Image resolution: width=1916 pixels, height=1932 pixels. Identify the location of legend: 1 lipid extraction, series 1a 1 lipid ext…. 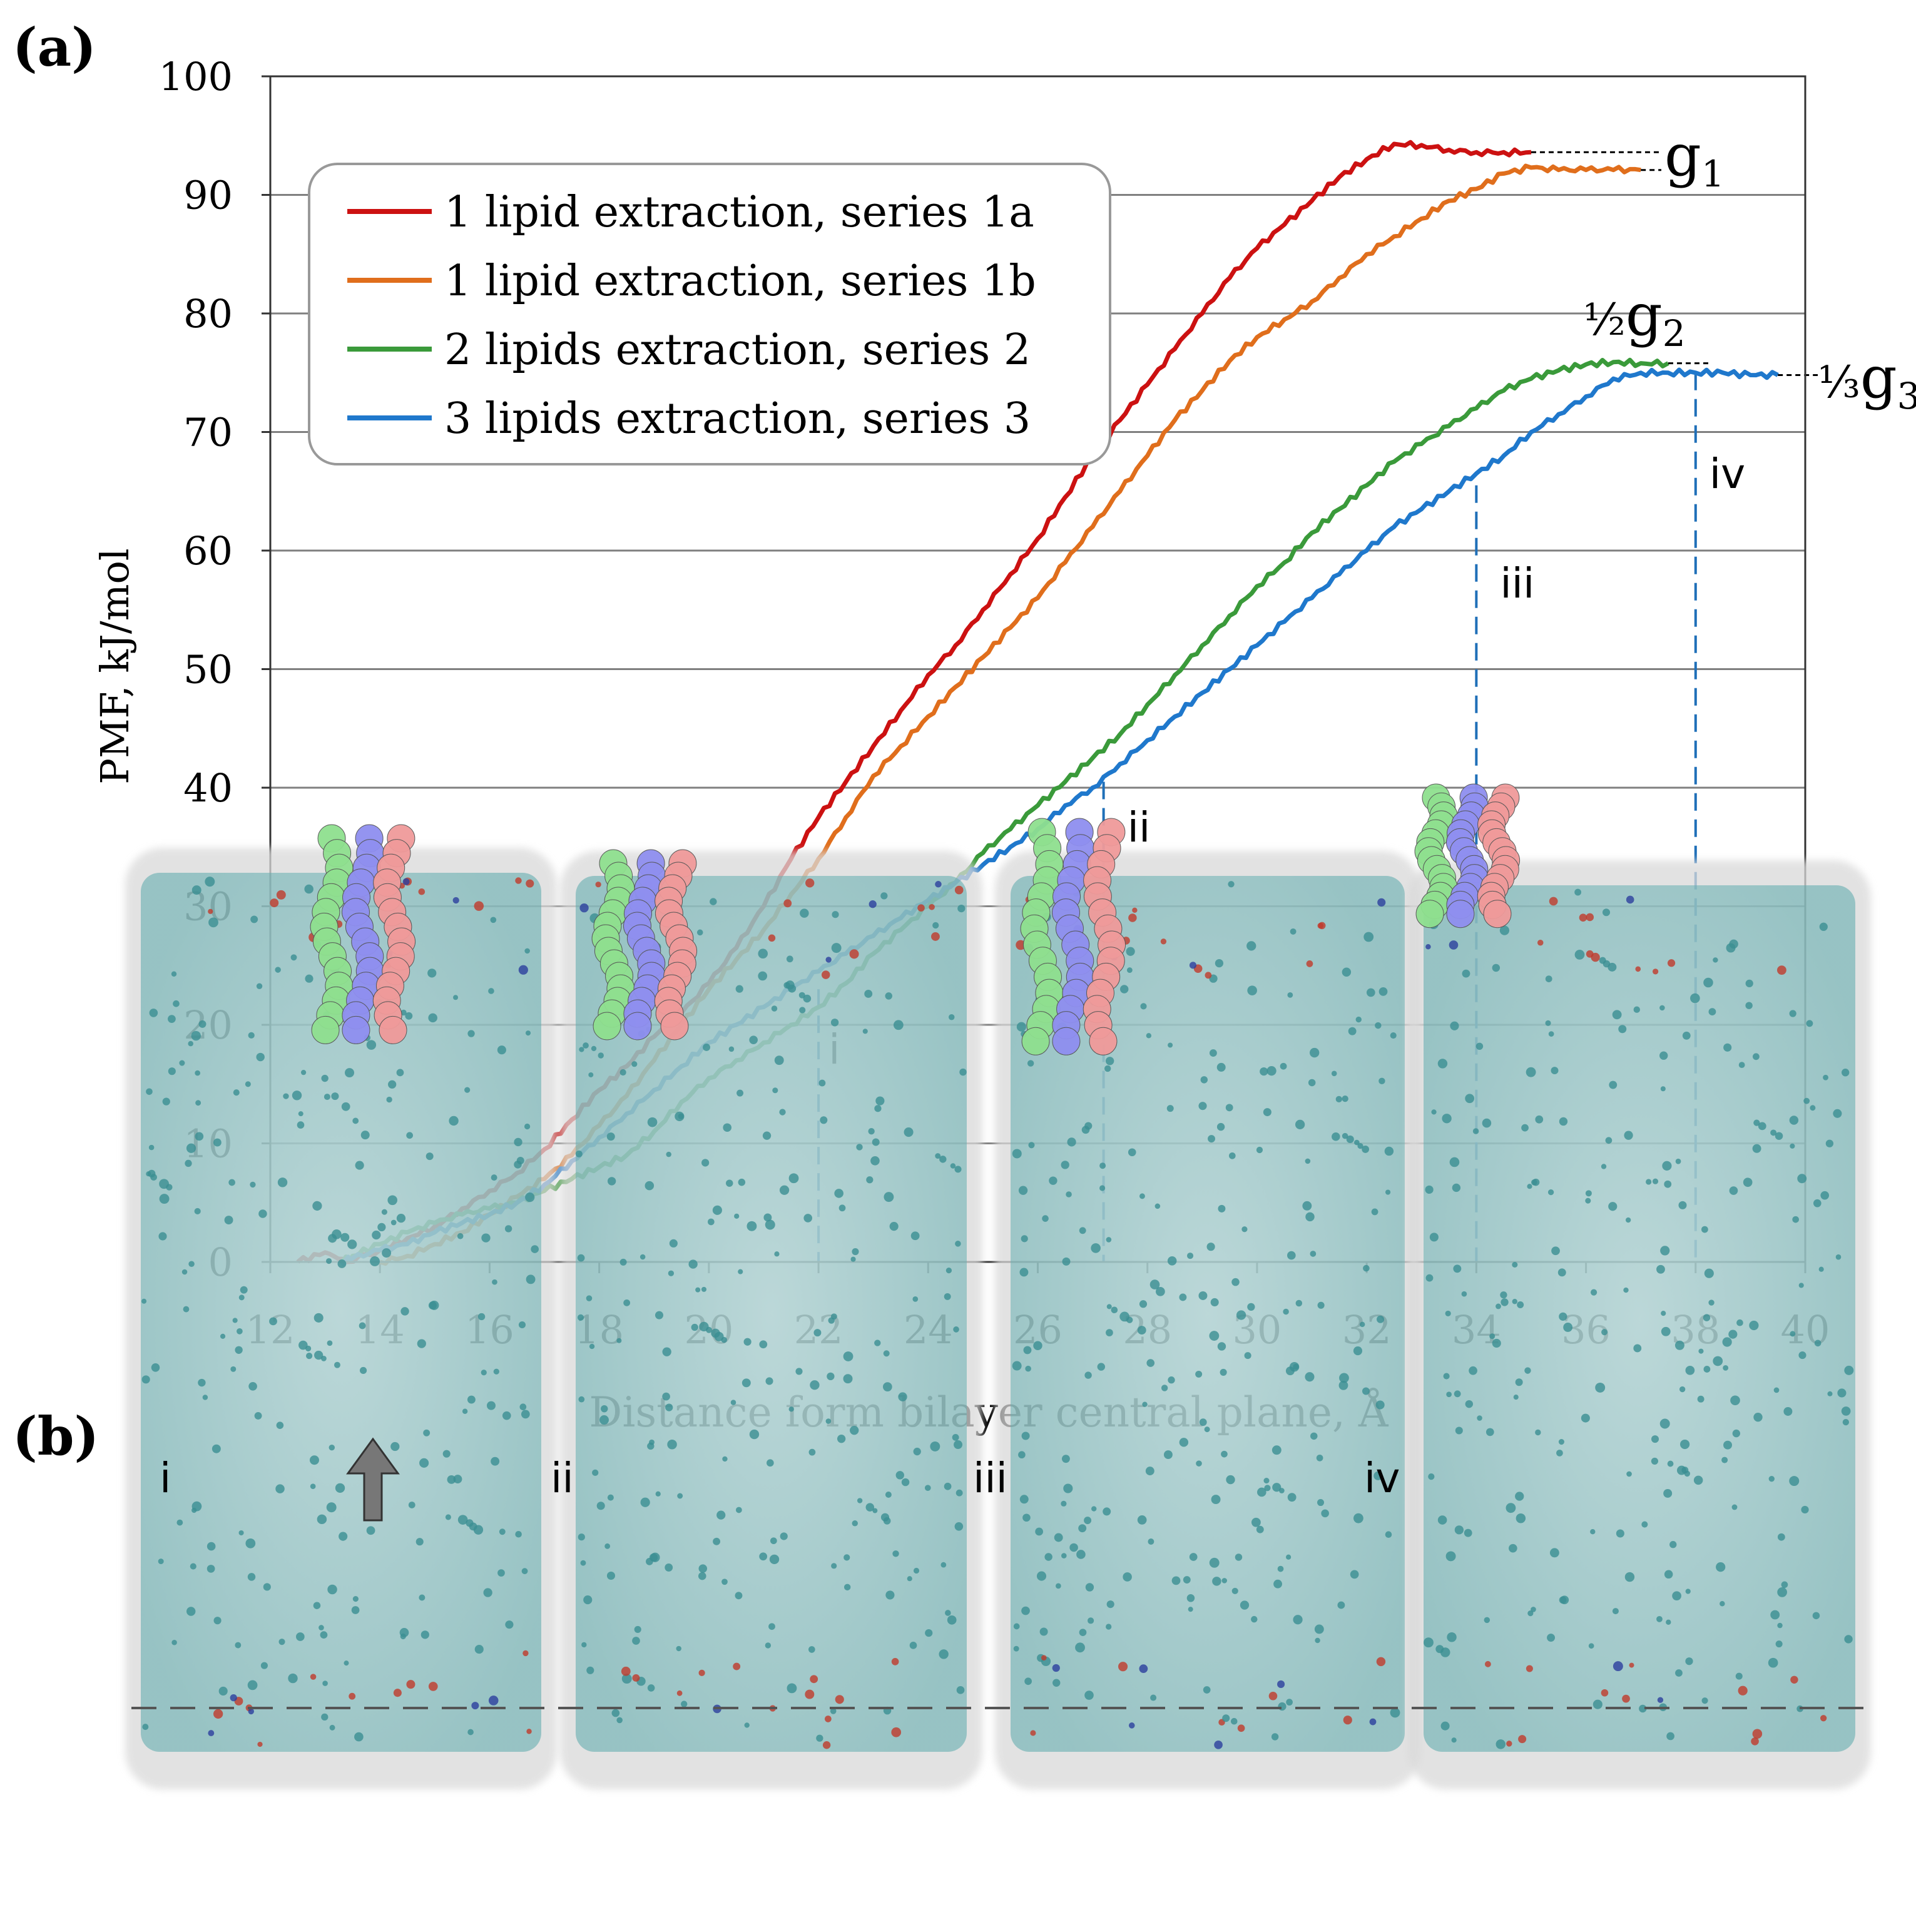
(709, 314).